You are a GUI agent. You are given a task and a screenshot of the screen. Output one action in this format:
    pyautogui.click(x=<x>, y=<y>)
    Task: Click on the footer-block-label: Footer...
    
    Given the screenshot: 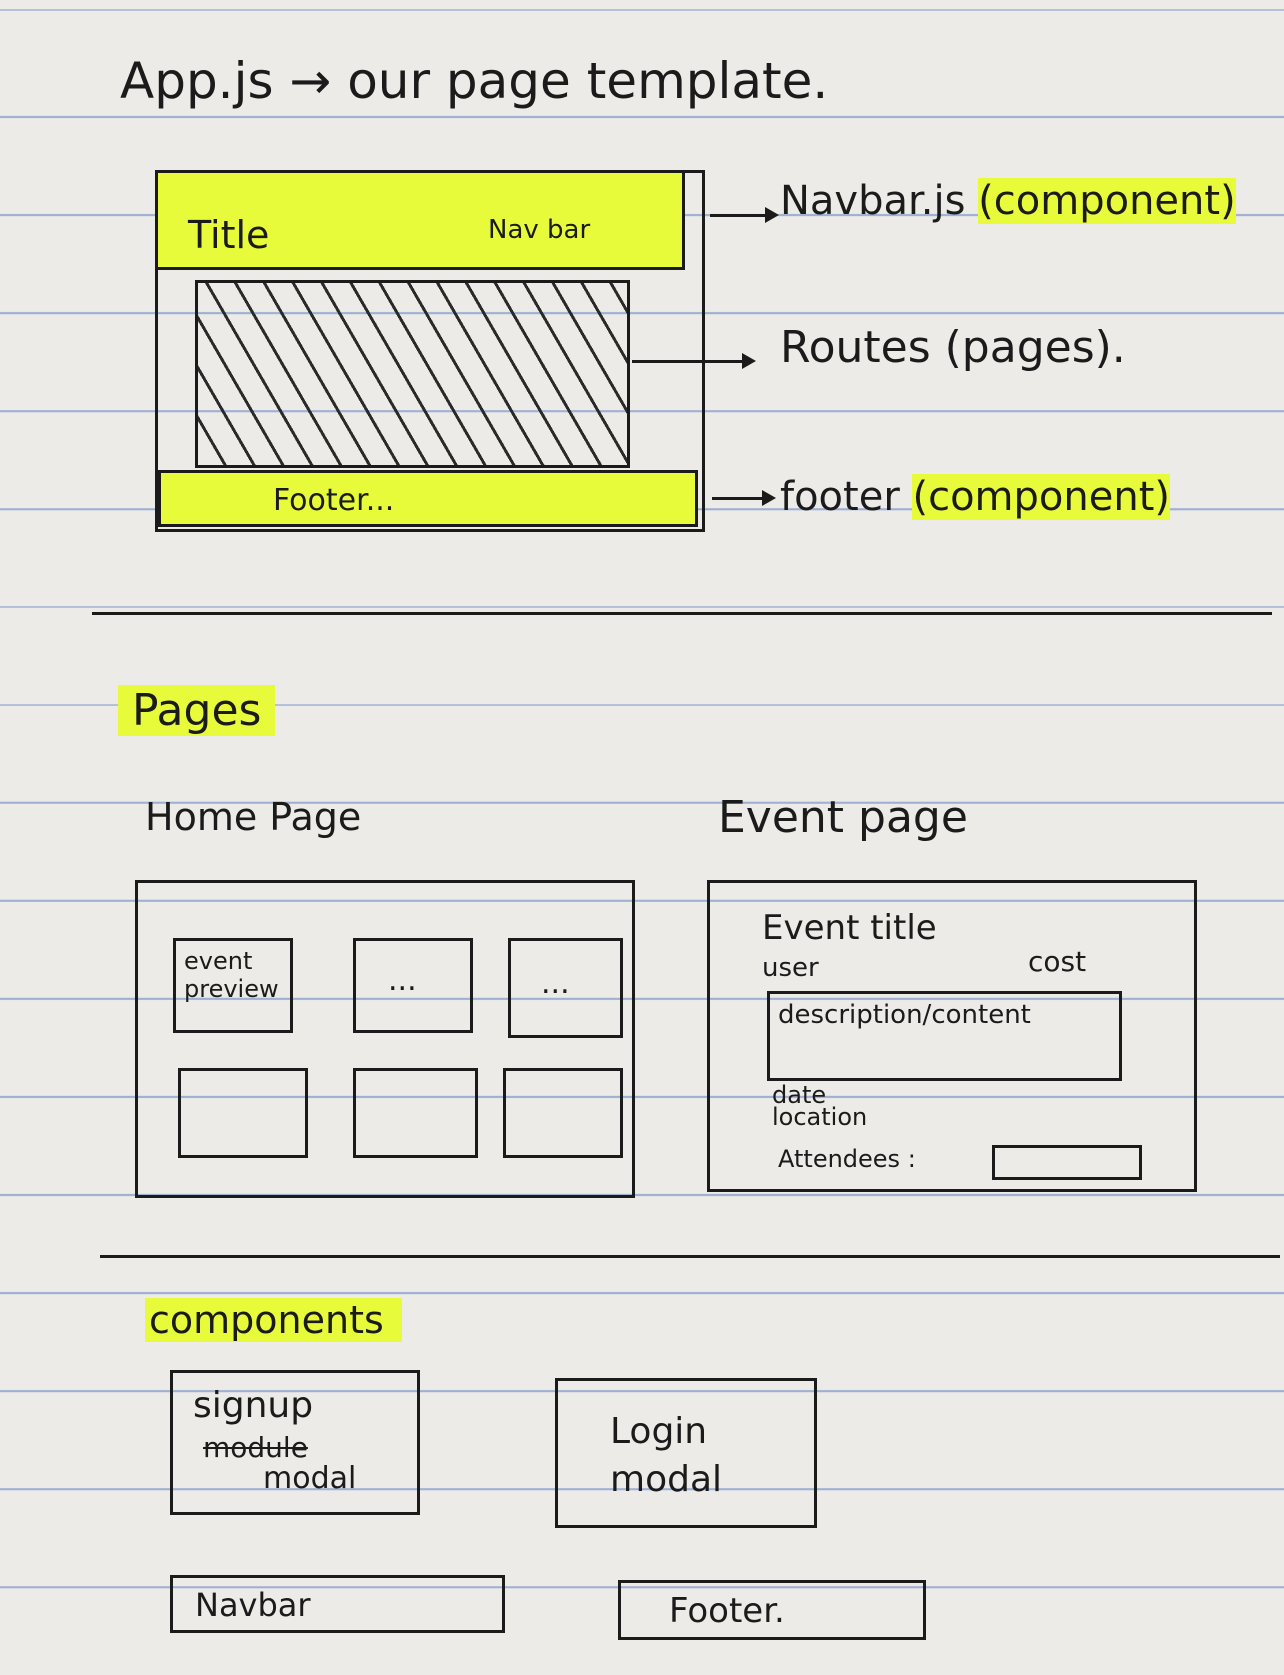 What is the action you would take?
    pyautogui.click(x=334, y=500)
    